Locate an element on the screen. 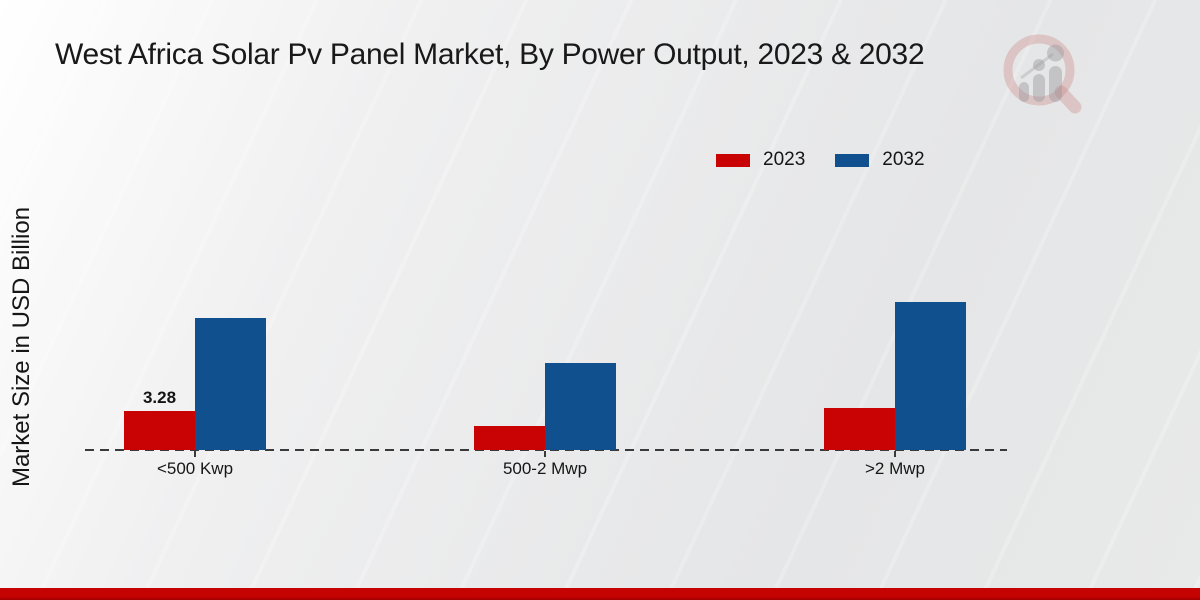 The width and height of the screenshot is (1200, 600). x-axis-category-label: >2 Mwp is located at coordinates (895, 468).